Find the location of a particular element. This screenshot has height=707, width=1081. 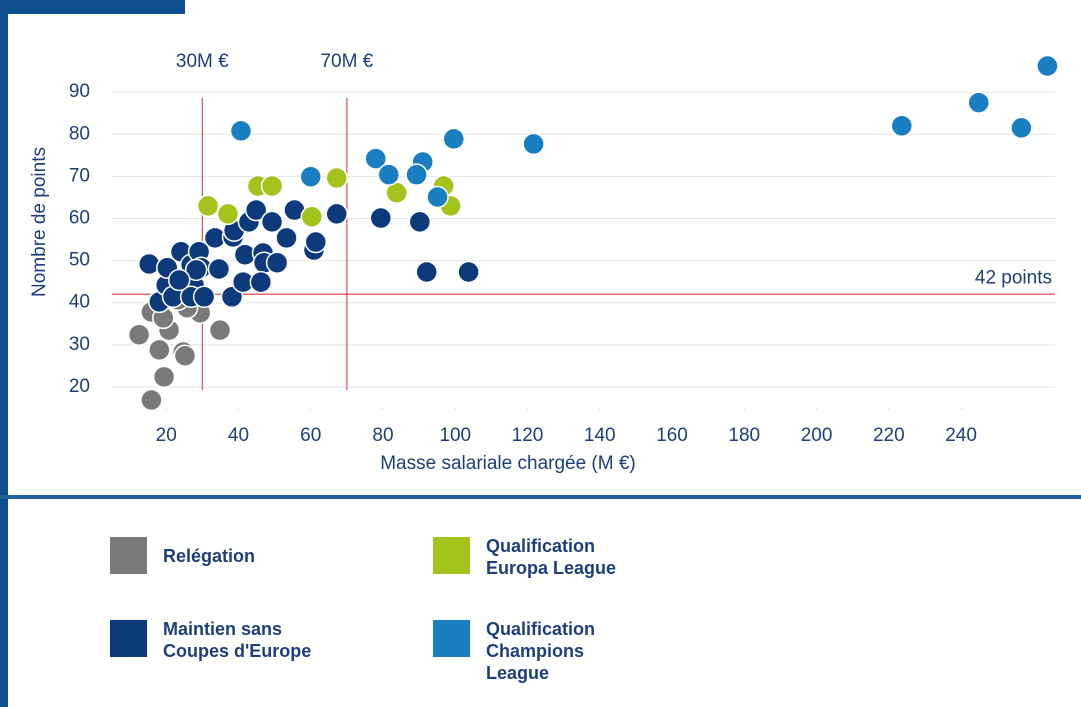

legend-label: Relégation is located at coordinates (209, 556).